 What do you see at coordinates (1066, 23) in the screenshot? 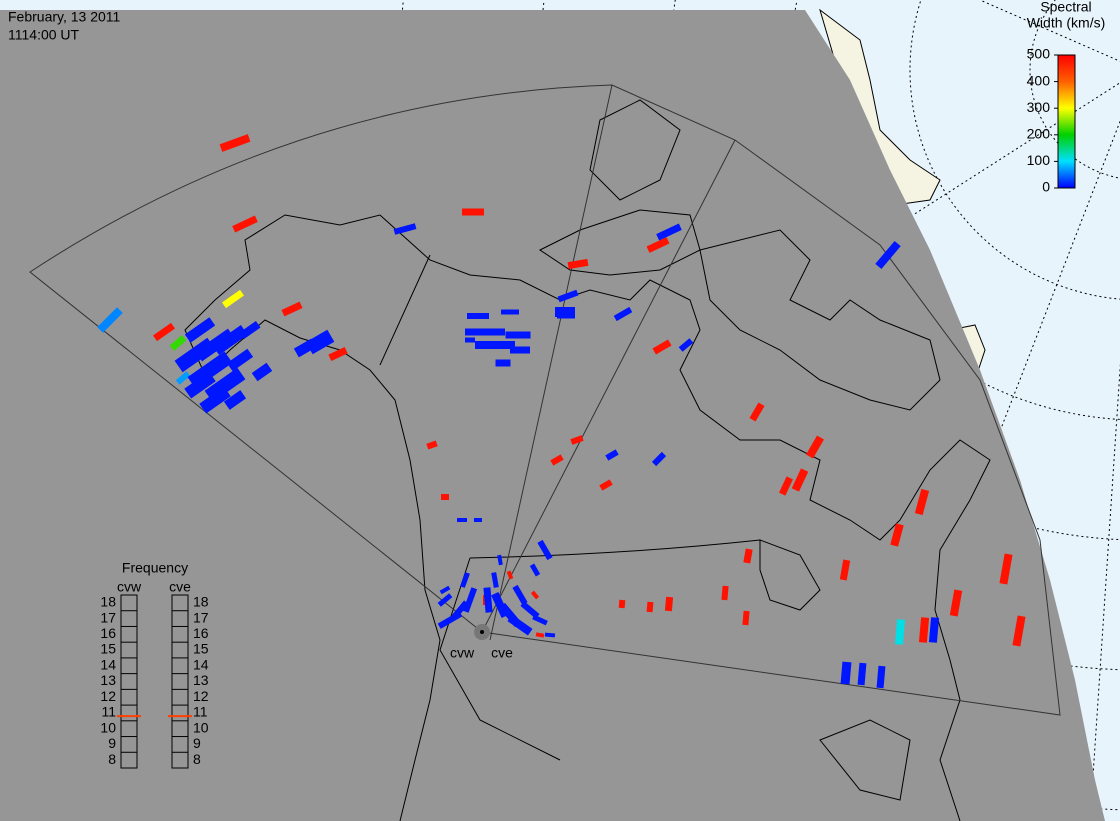
I see `colorbar-title: Width (km/s)` at bounding box center [1066, 23].